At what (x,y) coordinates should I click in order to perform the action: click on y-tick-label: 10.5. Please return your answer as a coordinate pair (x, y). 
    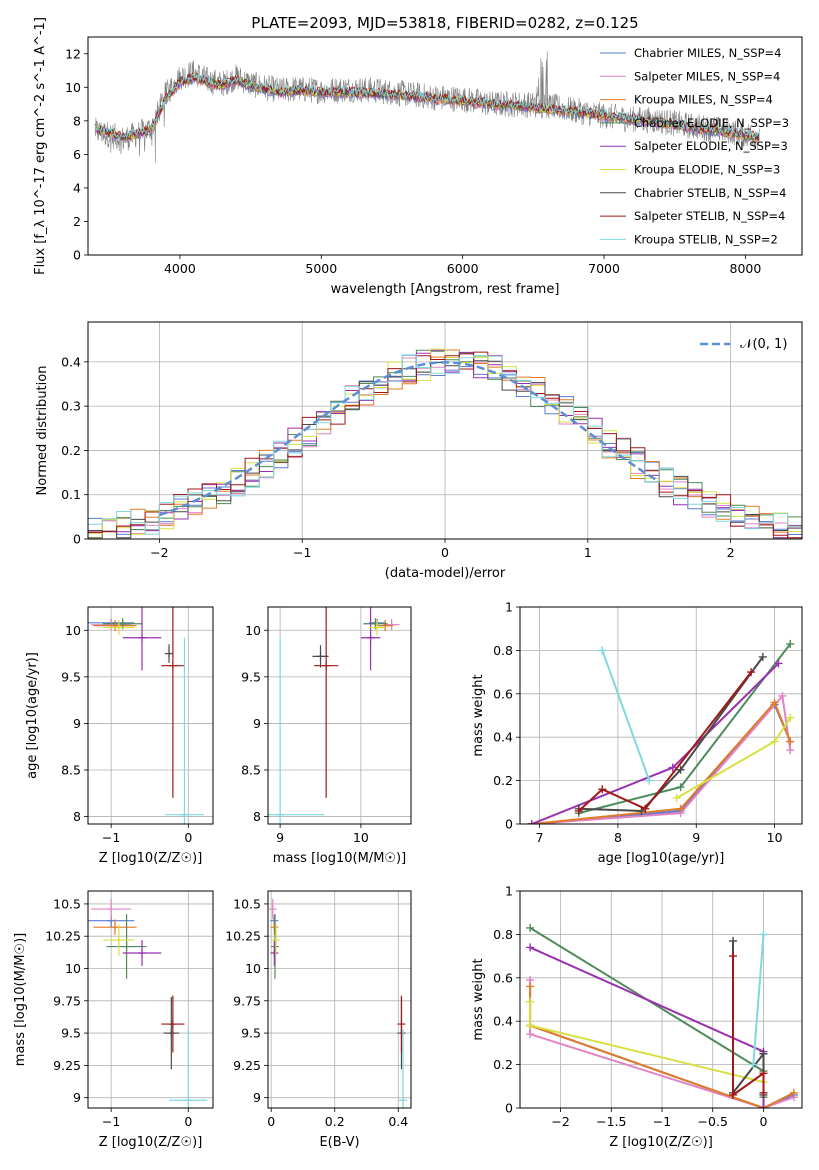
    Looking at the image, I should click on (247, 903).